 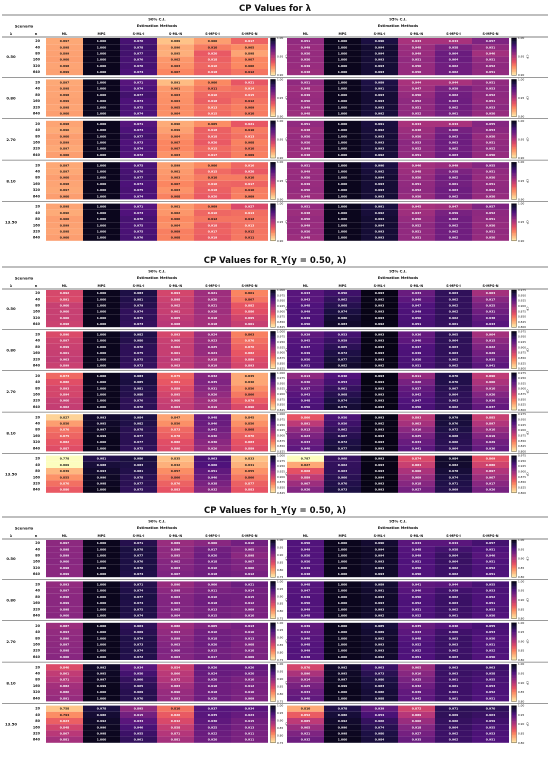 I want to click on cell-value: 0.960, so click(x=139, y=680).